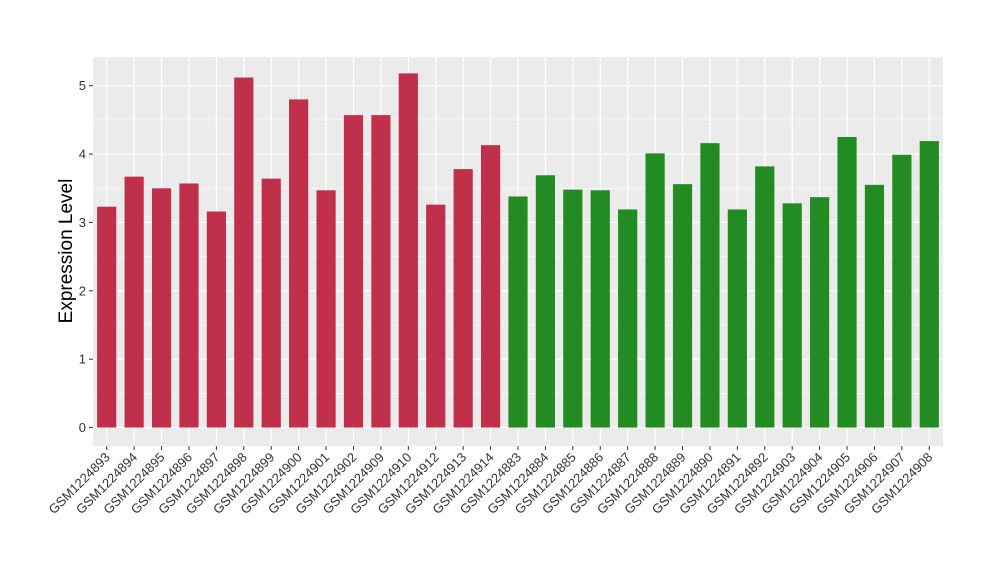 This screenshot has width=1000, height=580. Describe the element at coordinates (82, 85) in the screenshot. I see `y-tick-label: 5` at that location.